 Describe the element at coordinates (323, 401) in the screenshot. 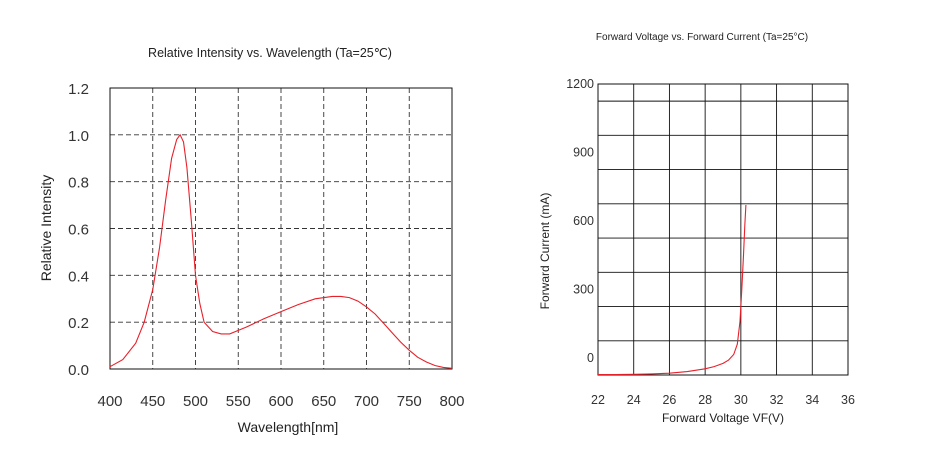

I see `intensity-x-tick-label: 650` at that location.